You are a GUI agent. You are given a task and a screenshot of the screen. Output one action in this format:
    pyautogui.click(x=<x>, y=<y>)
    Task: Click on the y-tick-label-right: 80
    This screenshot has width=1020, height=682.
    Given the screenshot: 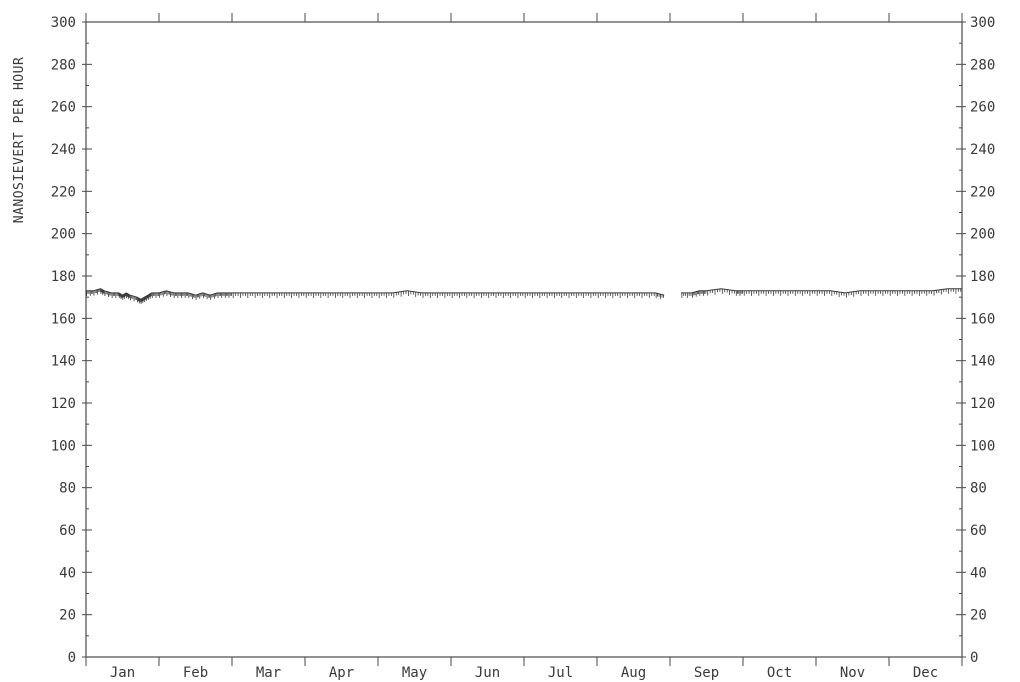 What is the action you would take?
    pyautogui.click(x=978, y=489)
    